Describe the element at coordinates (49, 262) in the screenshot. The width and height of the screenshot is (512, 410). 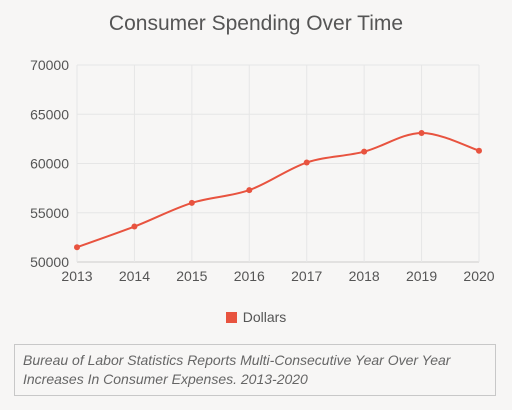
I see `y-tick-label: 50000` at that location.